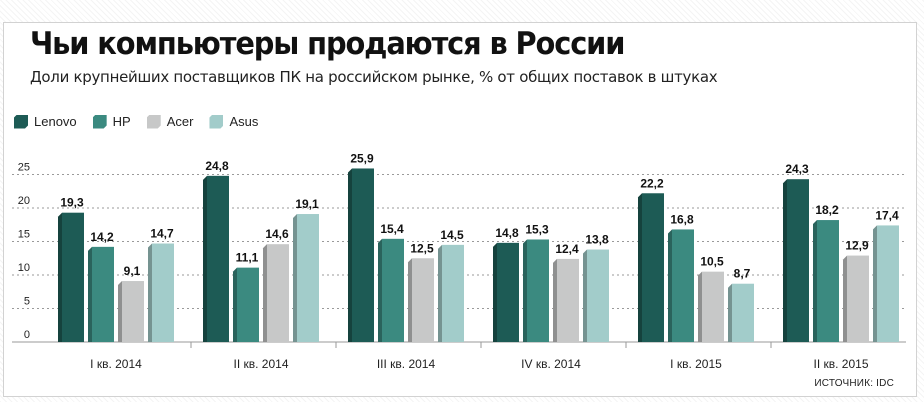 The image size is (924, 402). I want to click on y-tick-label: 10, so click(24, 268).